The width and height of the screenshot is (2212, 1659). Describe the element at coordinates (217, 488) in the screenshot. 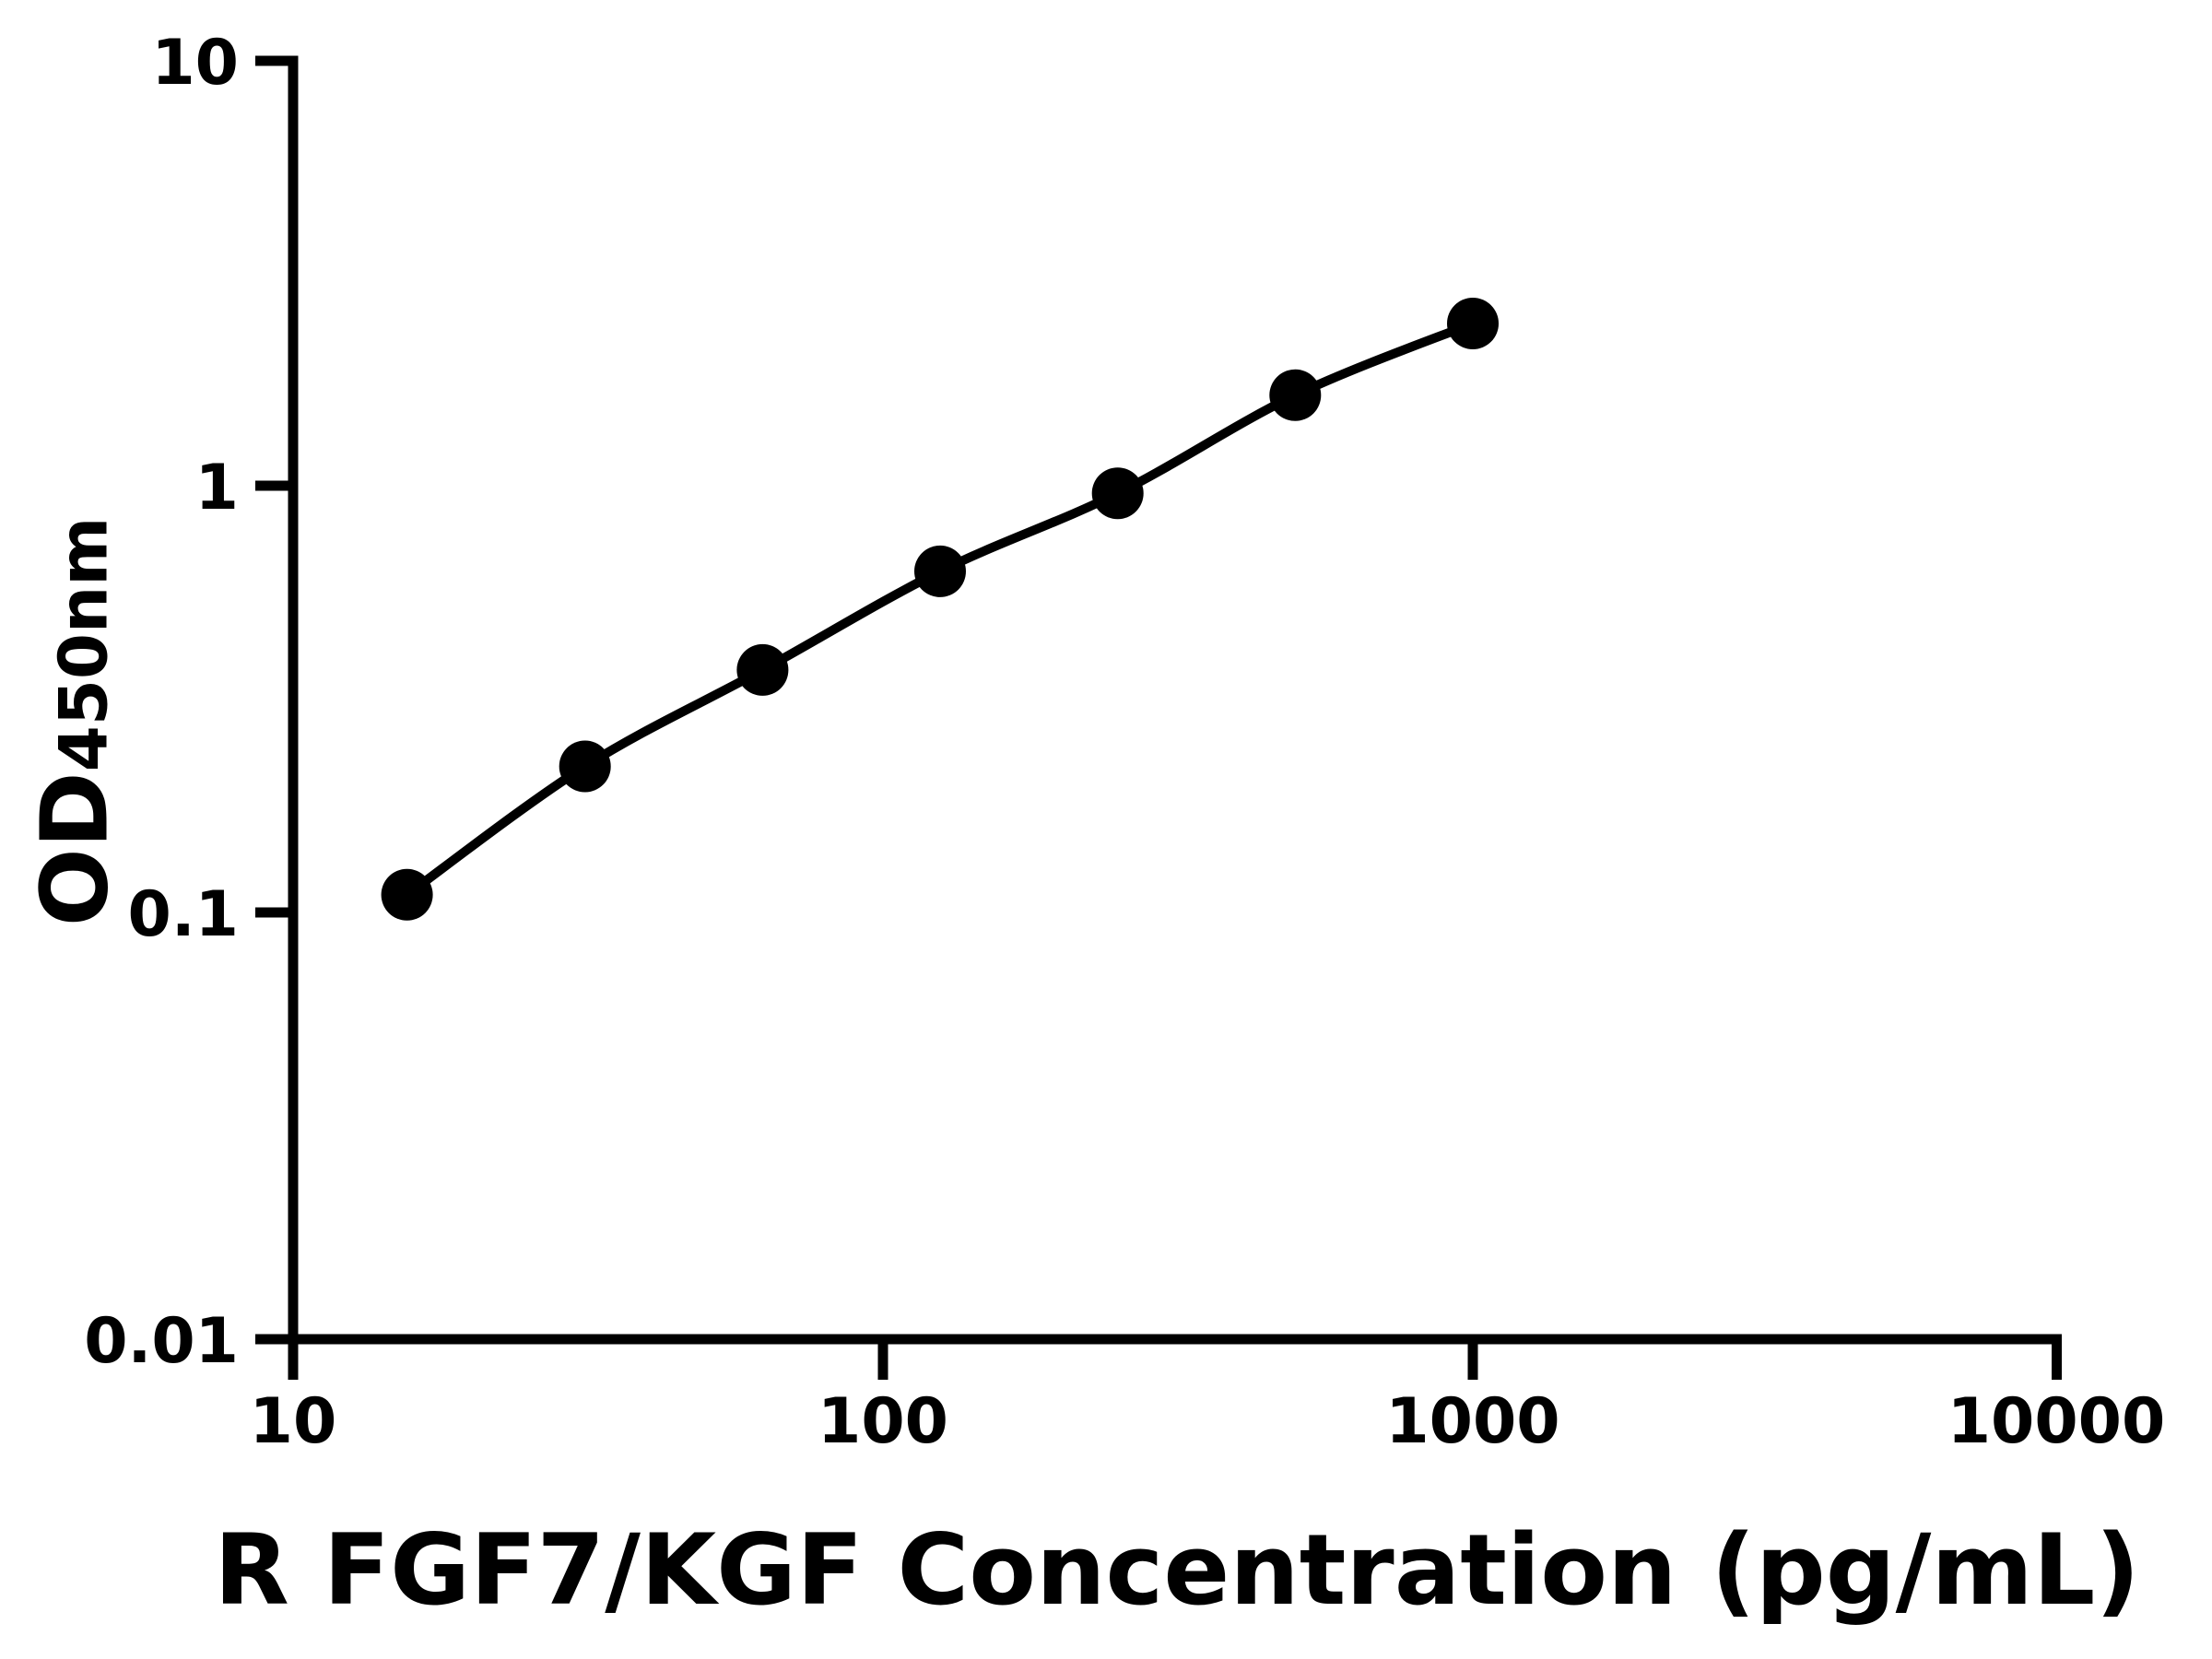

I see `y-tick-label-1: 1` at that location.